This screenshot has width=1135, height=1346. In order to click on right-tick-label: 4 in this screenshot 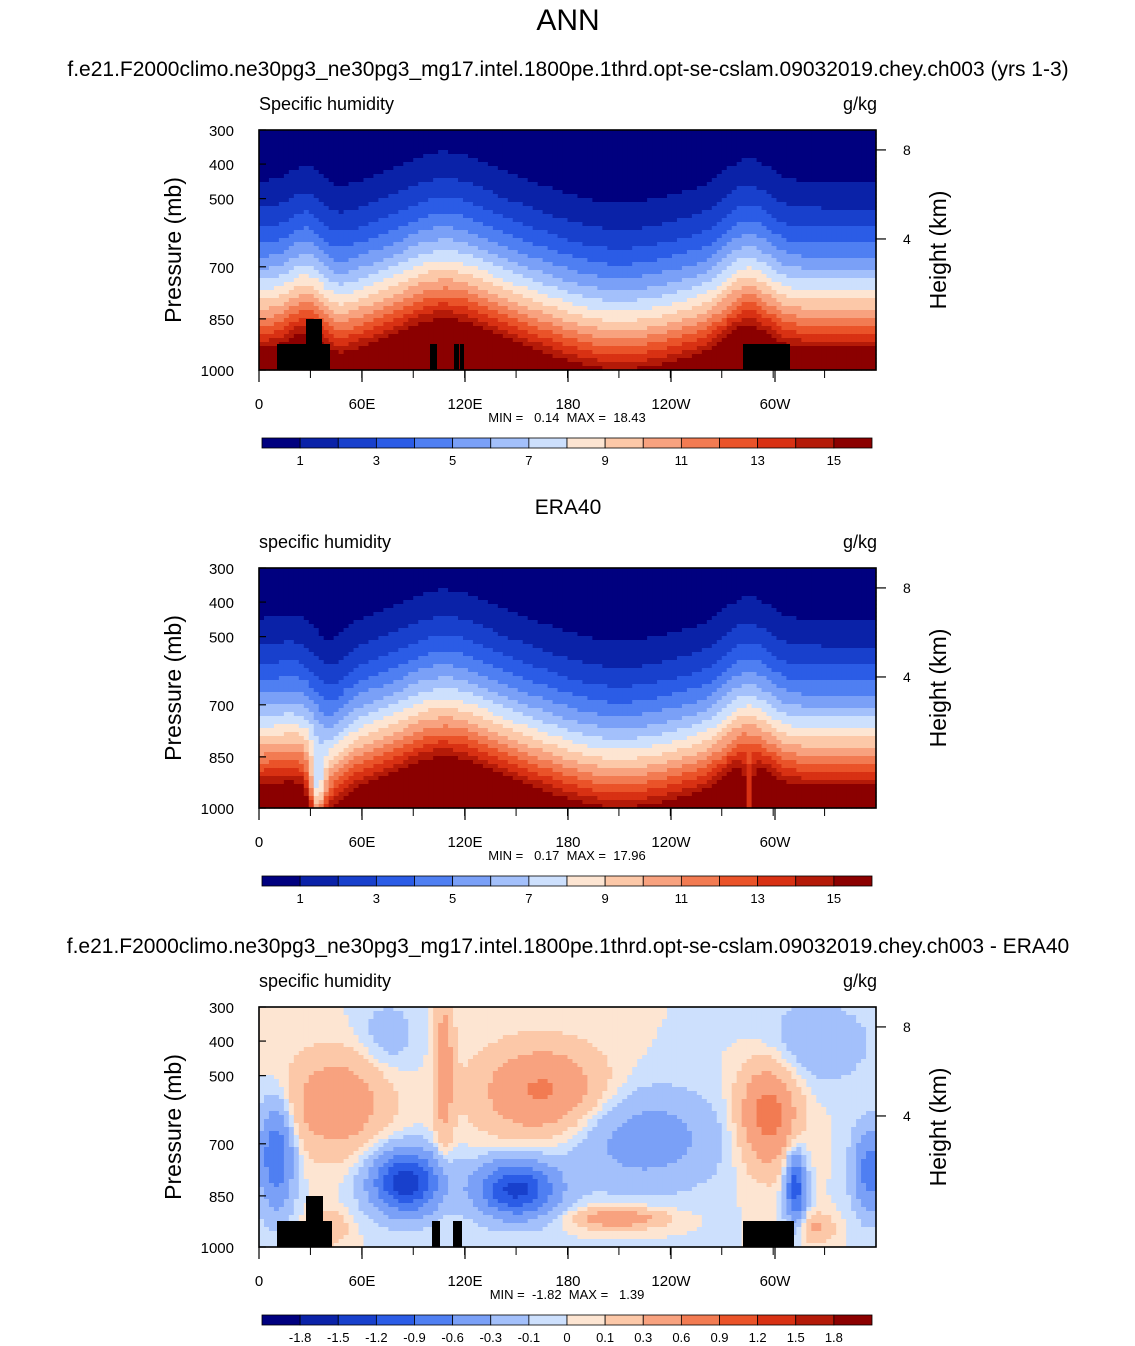, I will do `click(907, 239)`.